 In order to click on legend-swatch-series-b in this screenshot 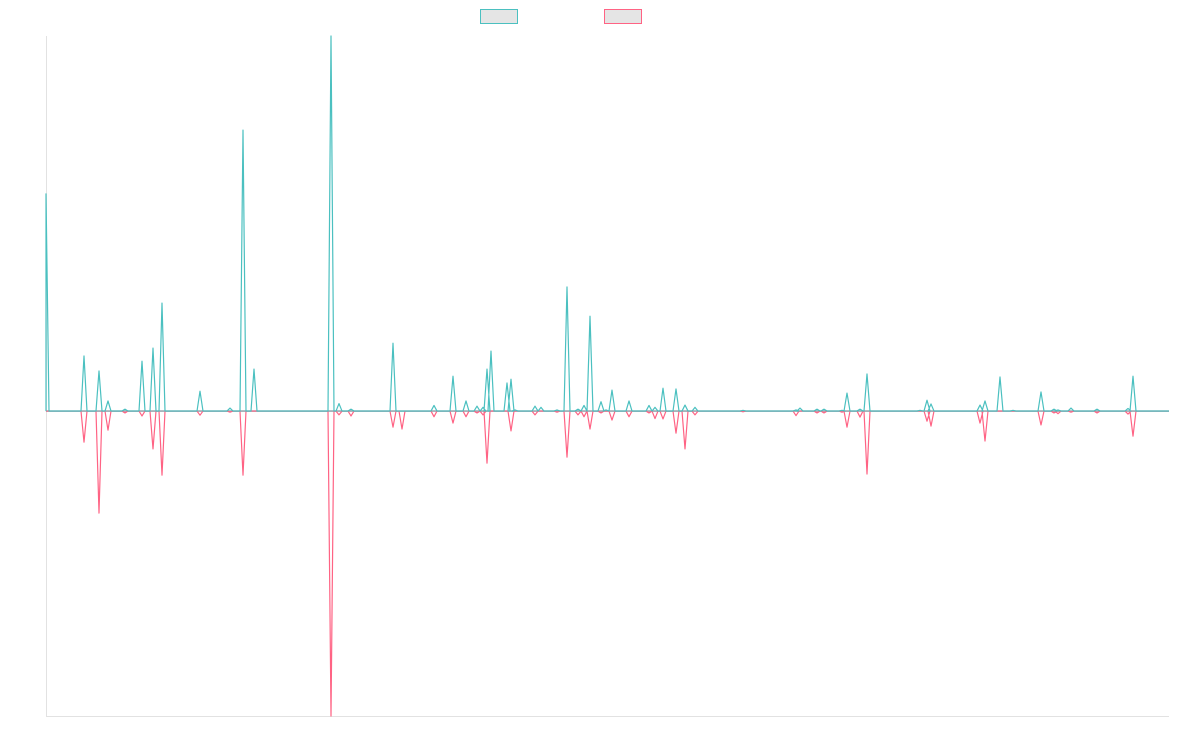, I will do `click(623, 16)`.